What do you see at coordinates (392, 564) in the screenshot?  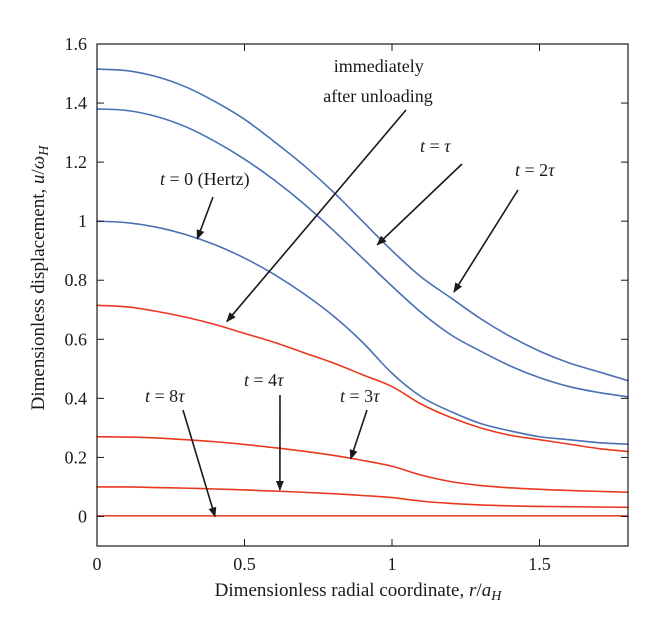 I see `x-tick-label: 1` at bounding box center [392, 564].